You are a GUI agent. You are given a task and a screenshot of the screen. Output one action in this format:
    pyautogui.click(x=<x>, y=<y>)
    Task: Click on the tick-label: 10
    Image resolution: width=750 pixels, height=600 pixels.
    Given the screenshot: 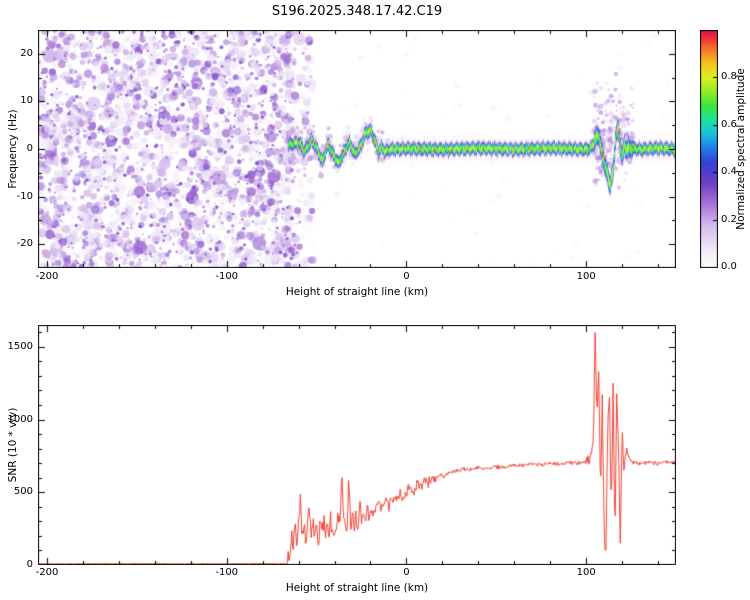 What is the action you would take?
    pyautogui.click(x=26, y=101)
    